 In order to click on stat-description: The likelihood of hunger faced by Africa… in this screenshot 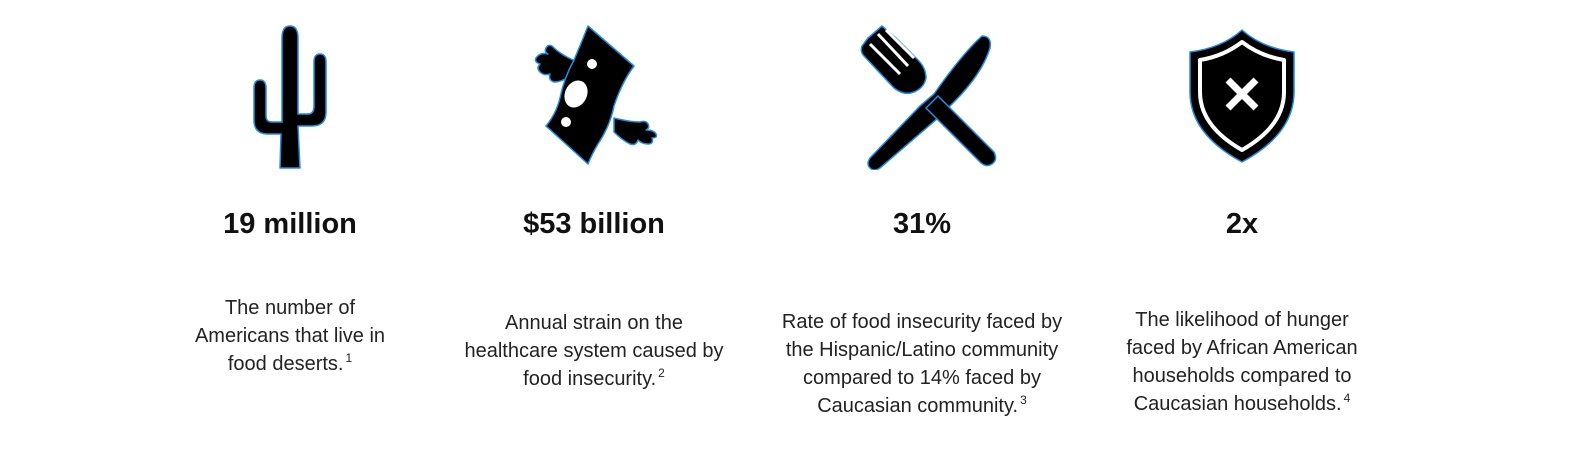, I will do `click(1242, 362)`.